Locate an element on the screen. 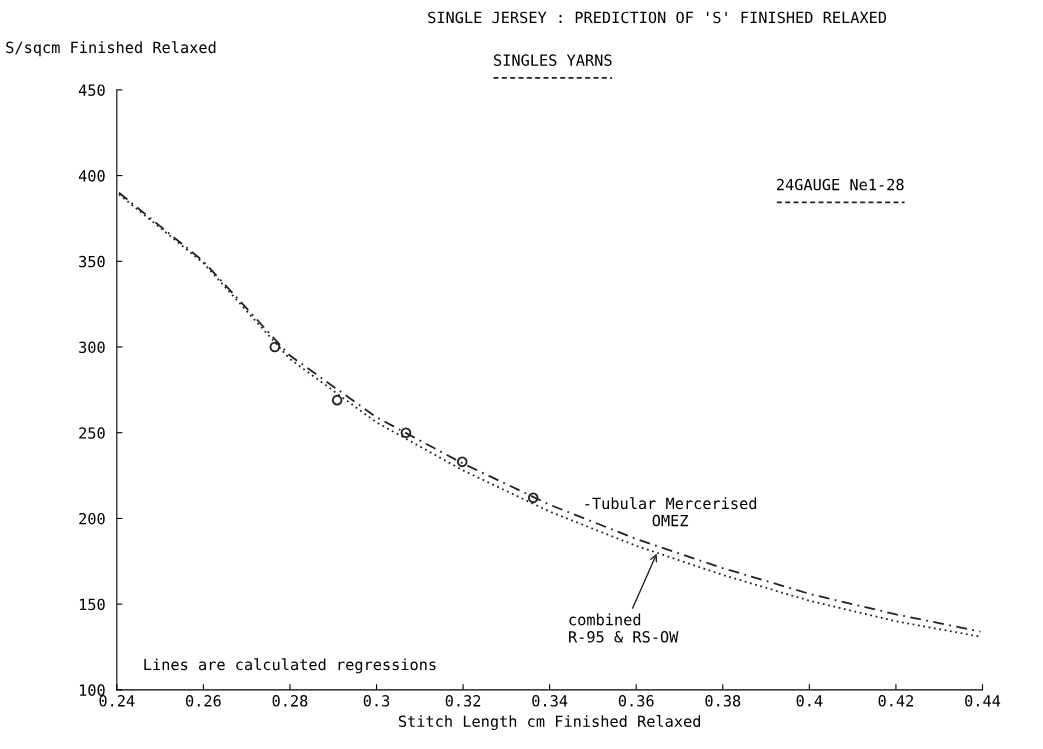  x-tick-label: 0.28 is located at coordinates (290, 701).